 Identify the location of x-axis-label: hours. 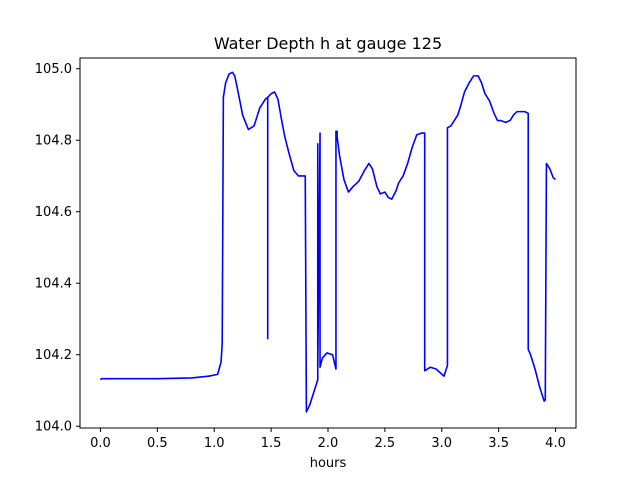
(328, 463).